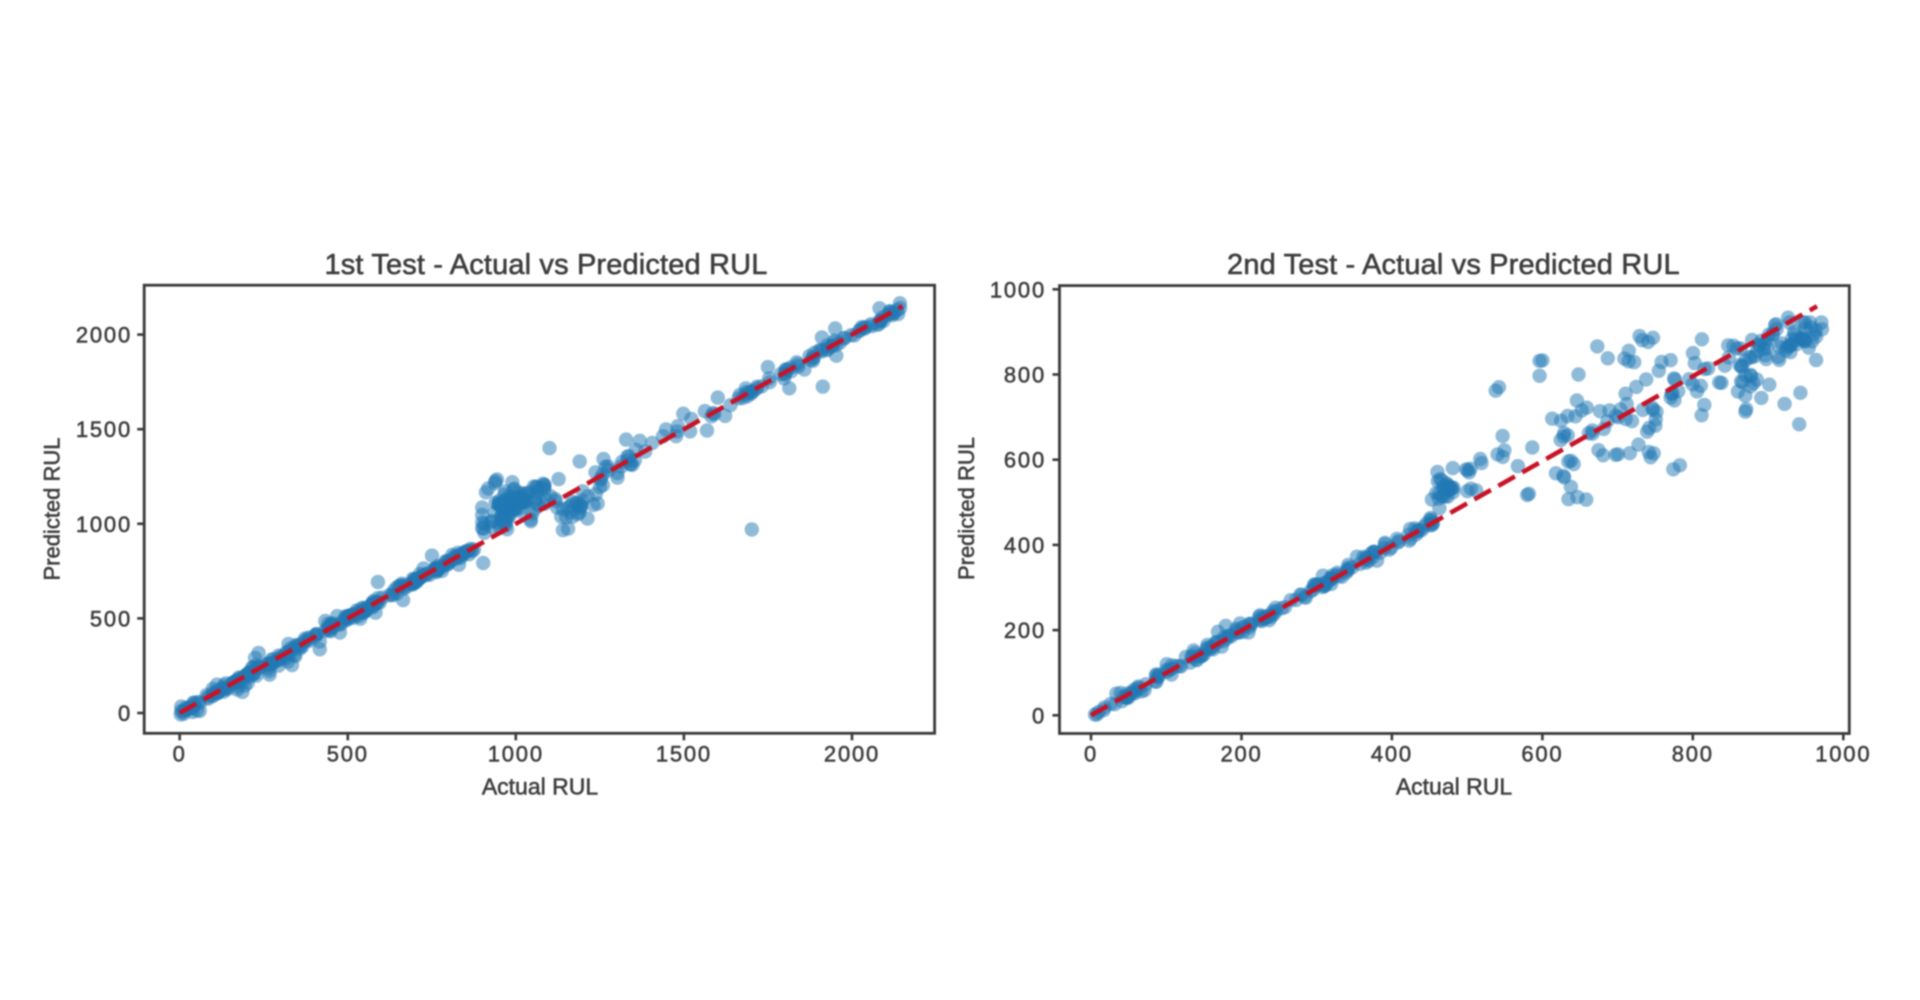  I want to click on svg-text:2nd Test - Actual vs Predicted: 2nd Test - Actual vs Predicted RUL, so click(1453, 265).